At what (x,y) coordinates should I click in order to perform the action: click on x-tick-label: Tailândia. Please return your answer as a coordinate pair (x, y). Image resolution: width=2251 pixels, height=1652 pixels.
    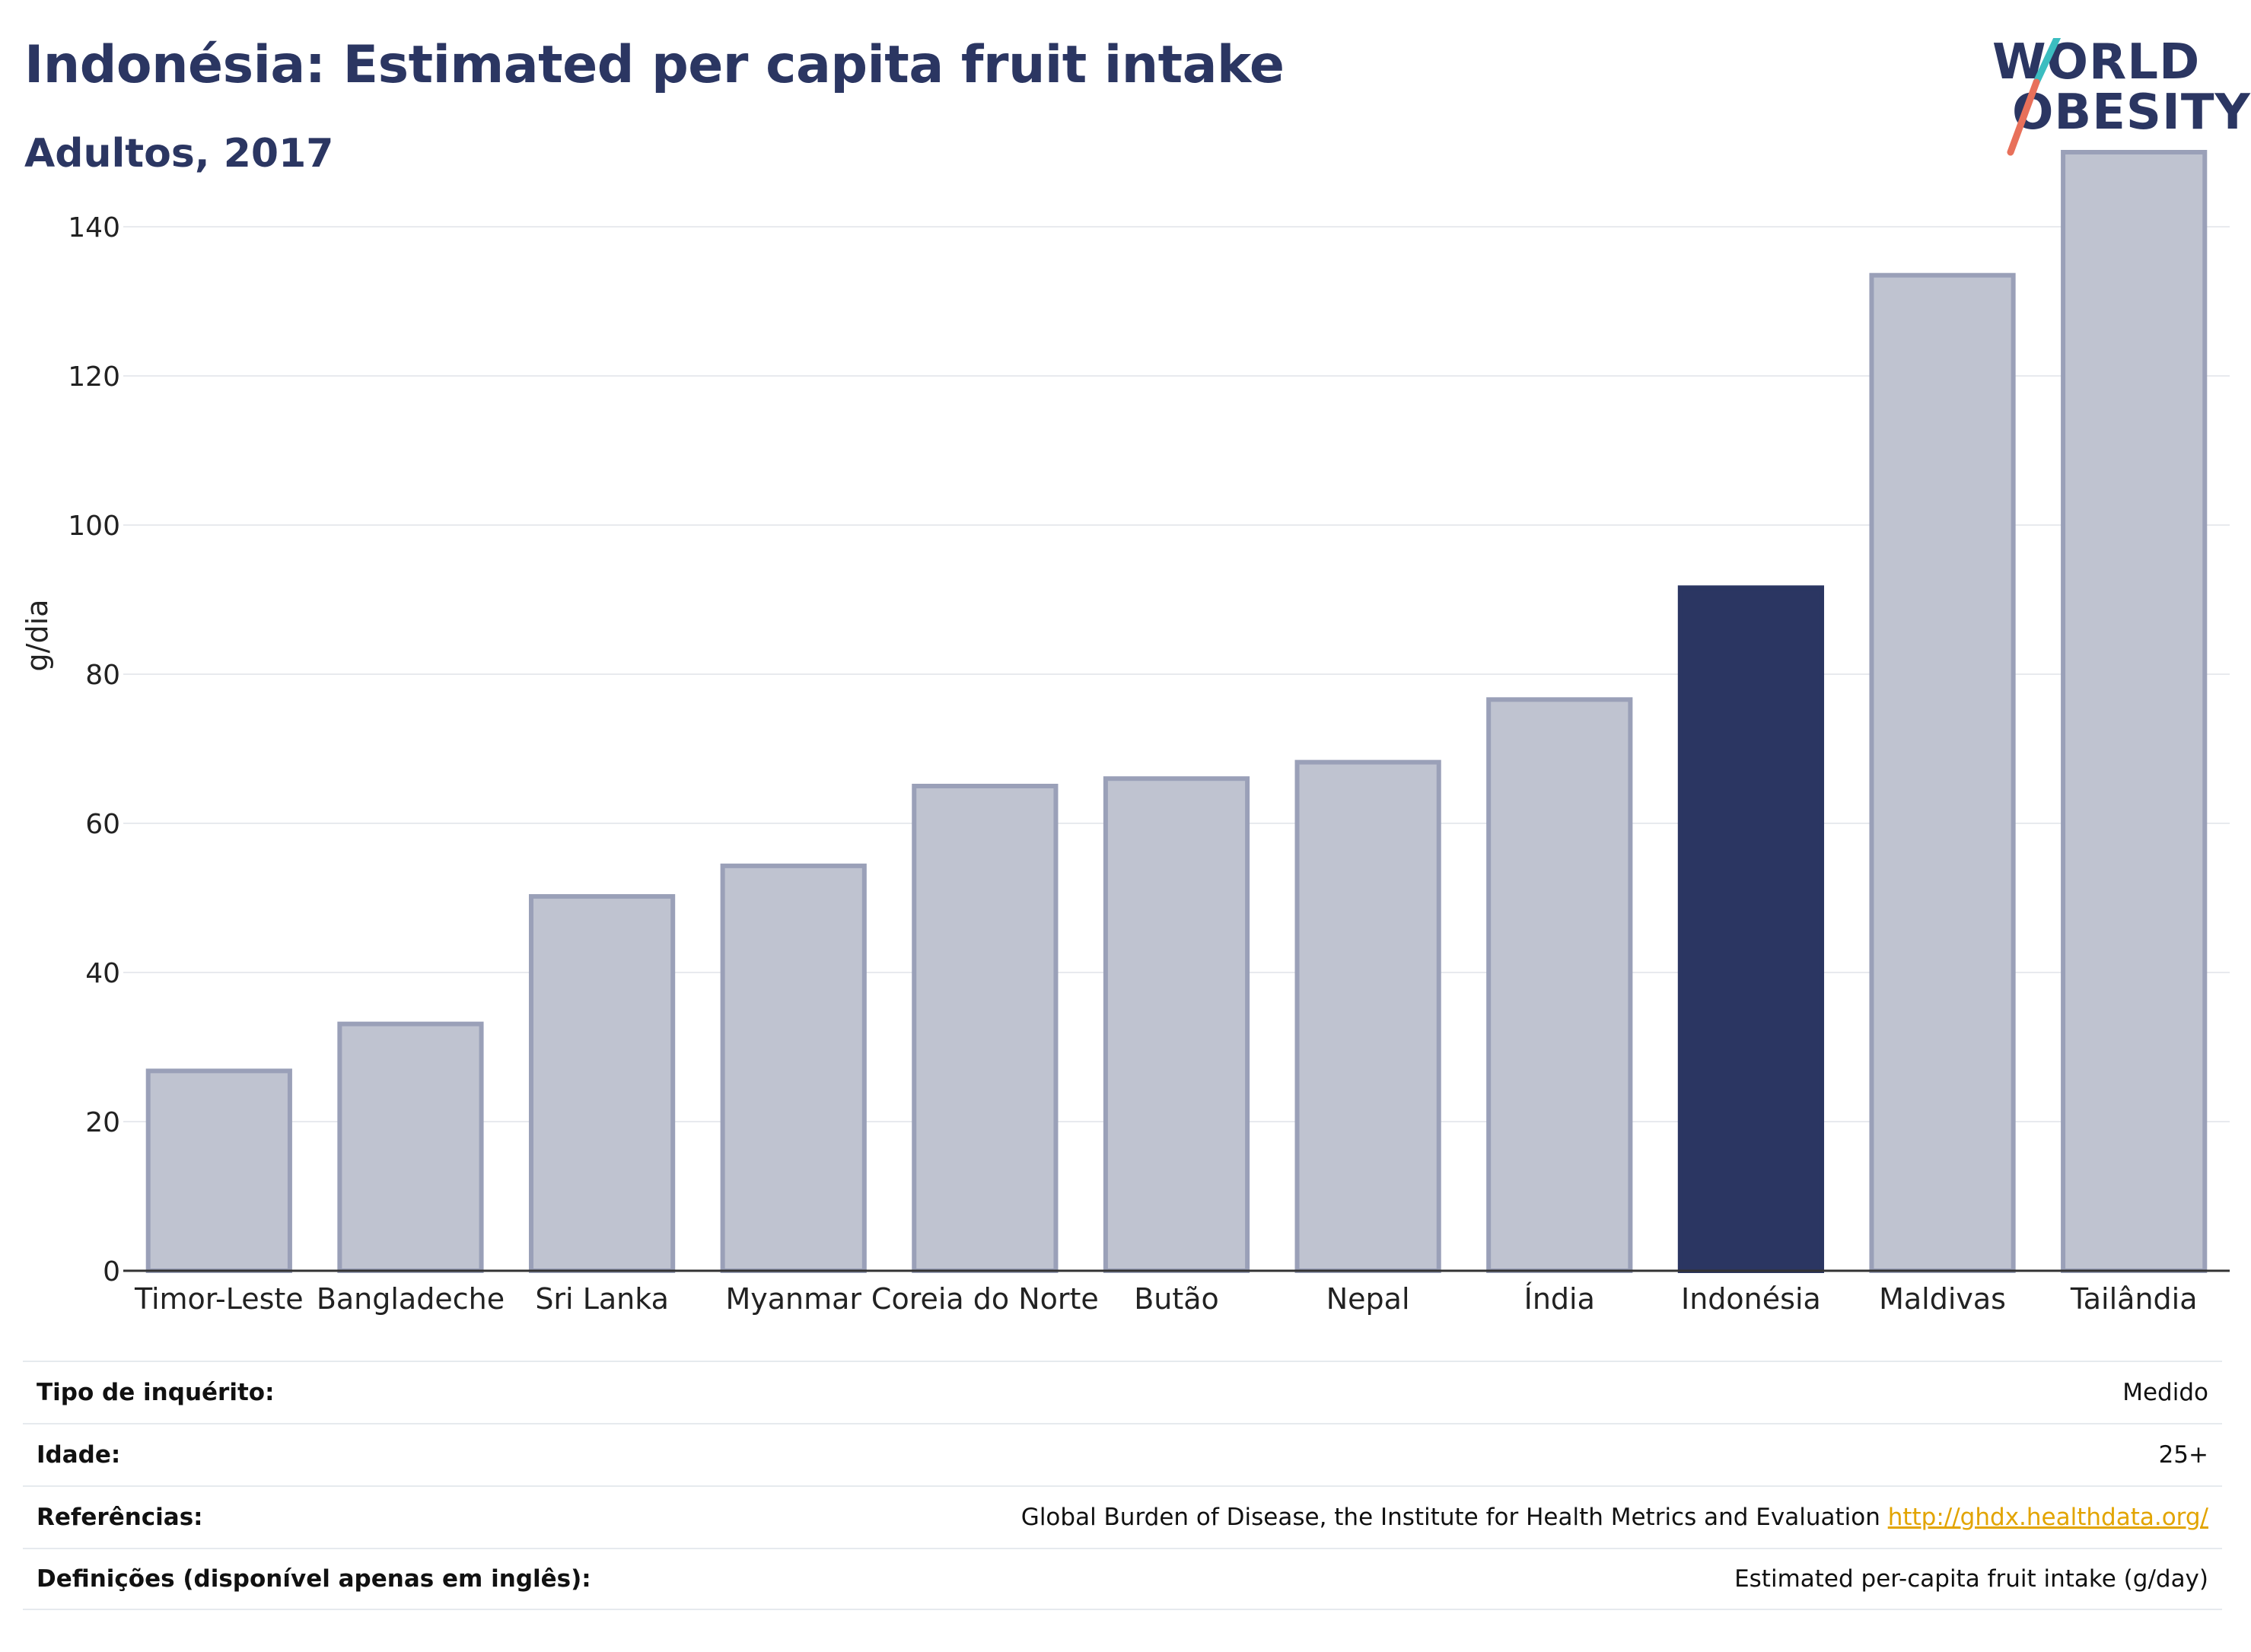
    Looking at the image, I should click on (2134, 1299).